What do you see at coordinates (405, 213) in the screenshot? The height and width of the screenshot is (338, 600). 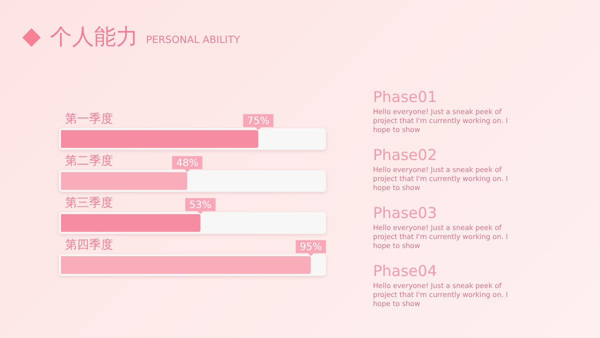 I see `text: Phase03` at bounding box center [405, 213].